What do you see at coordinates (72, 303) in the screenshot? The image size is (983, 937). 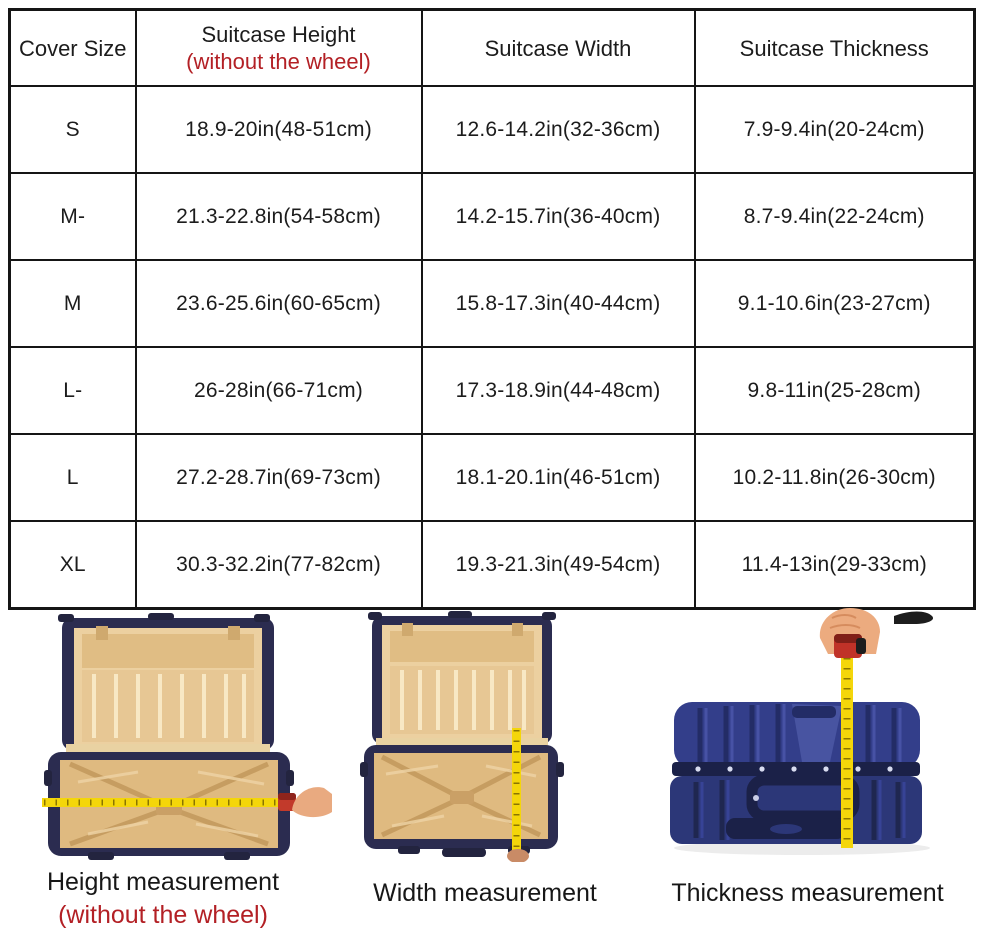 I see `size-cell: M` at bounding box center [72, 303].